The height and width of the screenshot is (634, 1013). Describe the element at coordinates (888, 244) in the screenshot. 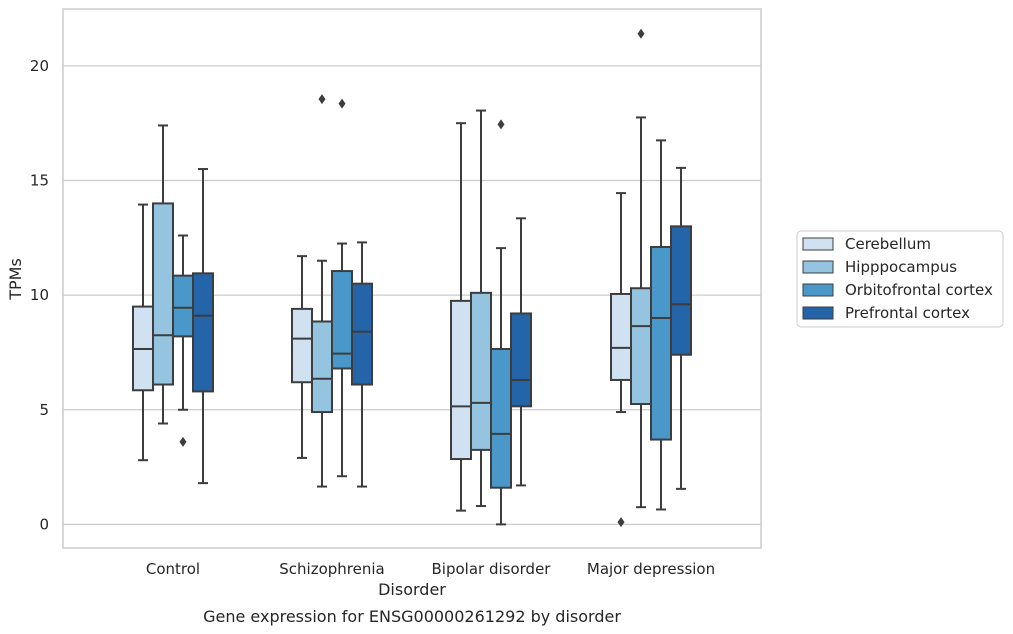

I see `legend-label: Cerebellum` at that location.